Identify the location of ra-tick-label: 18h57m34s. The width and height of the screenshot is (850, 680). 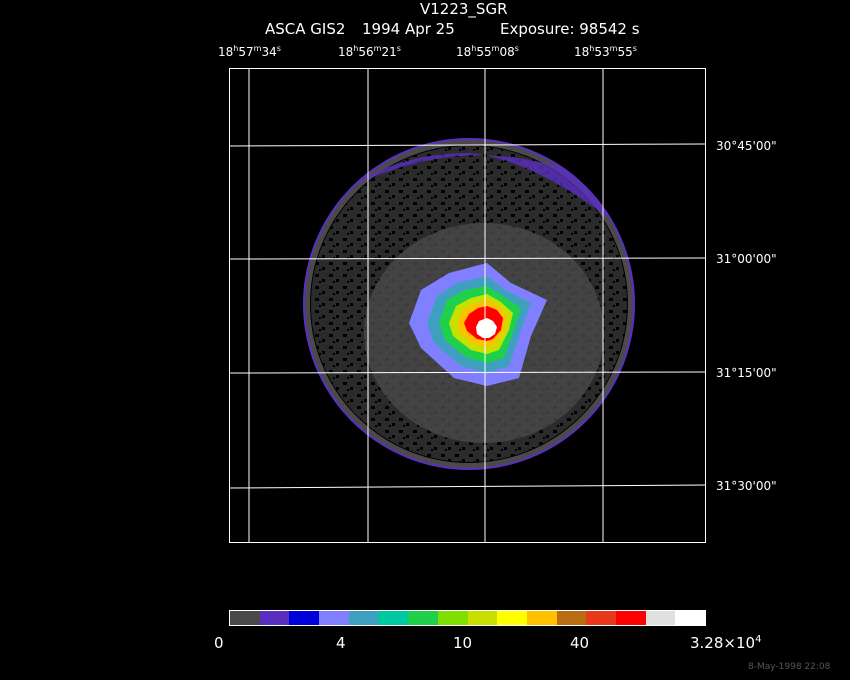
(249, 51).